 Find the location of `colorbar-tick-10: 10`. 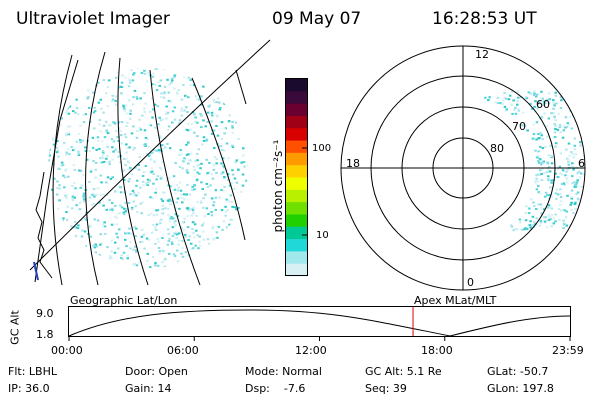

colorbar-tick-10: 10 is located at coordinates (322, 235).